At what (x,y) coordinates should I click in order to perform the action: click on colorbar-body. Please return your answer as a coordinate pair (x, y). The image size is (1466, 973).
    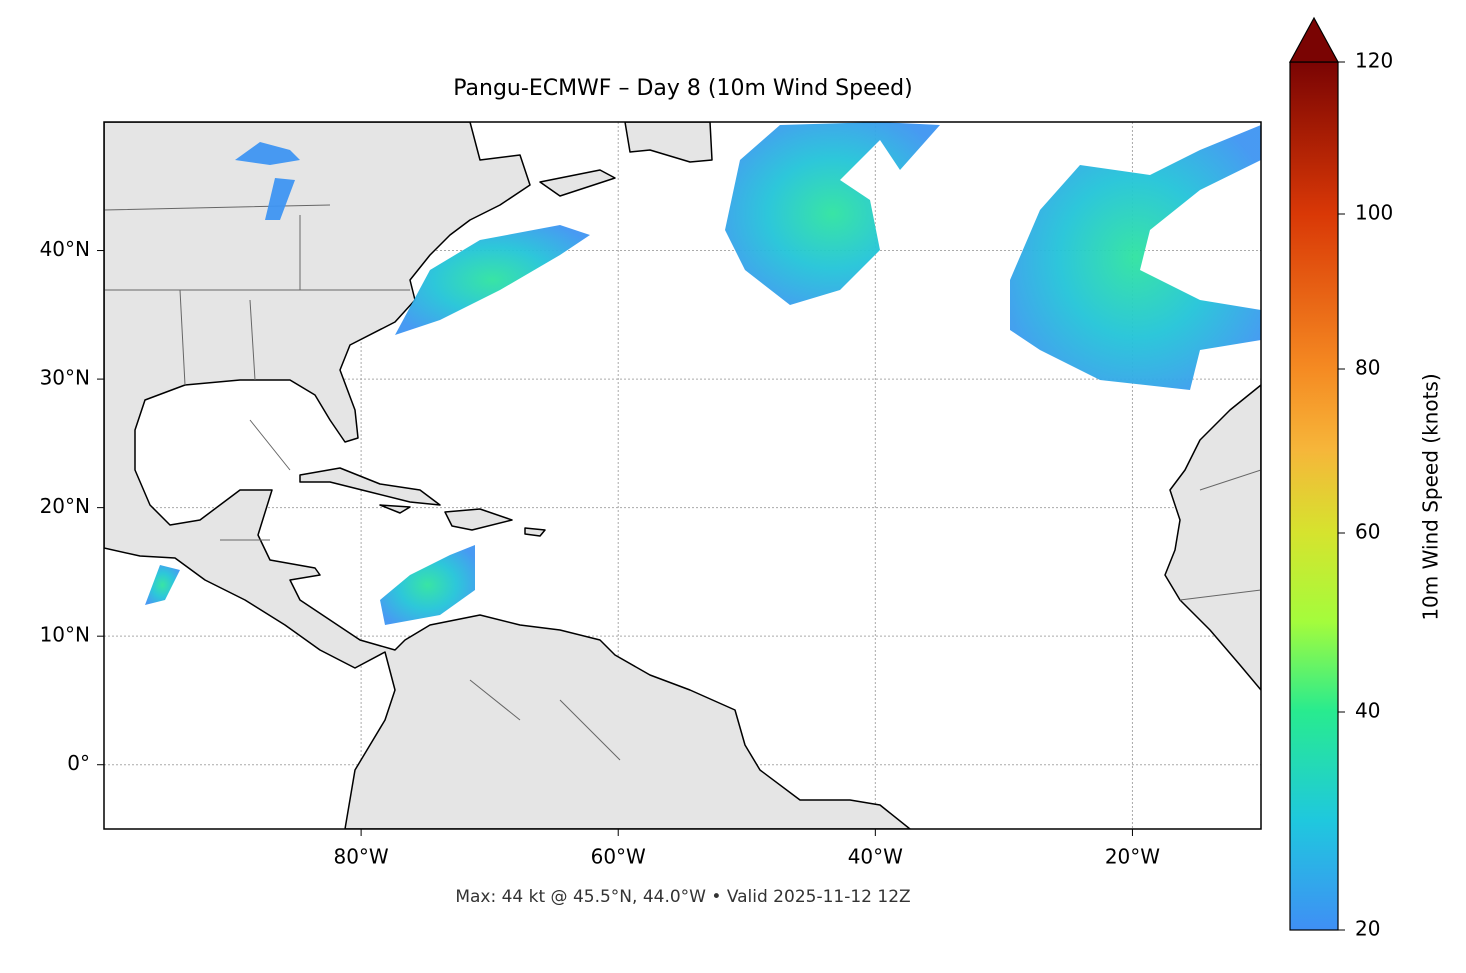
    Looking at the image, I should click on (1314, 496).